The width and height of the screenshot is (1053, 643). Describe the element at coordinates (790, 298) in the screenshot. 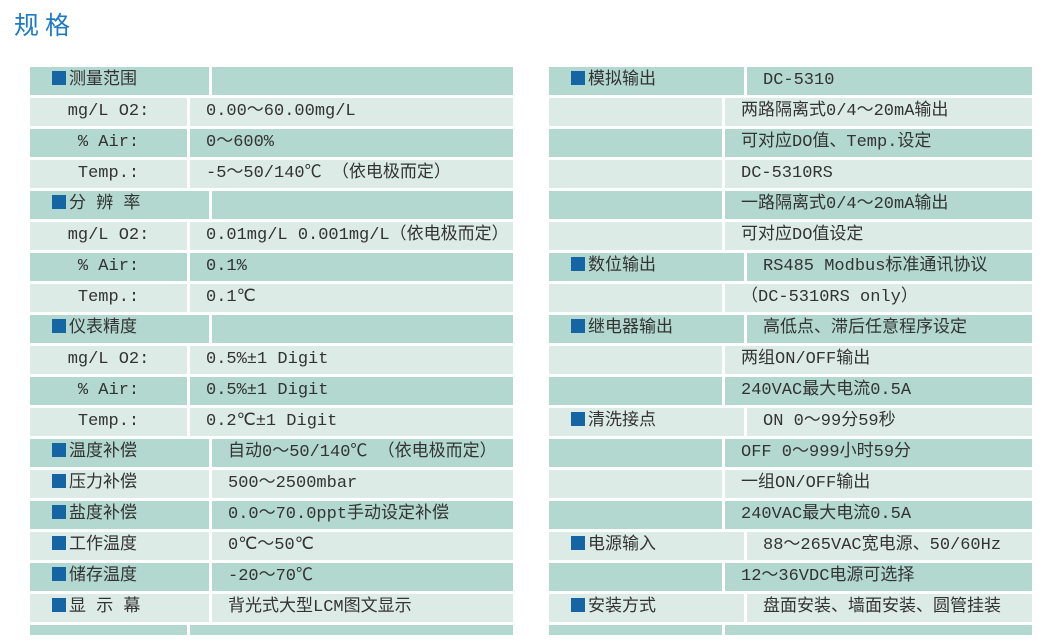

I see `table-row: （DC-5310RS only）` at that location.